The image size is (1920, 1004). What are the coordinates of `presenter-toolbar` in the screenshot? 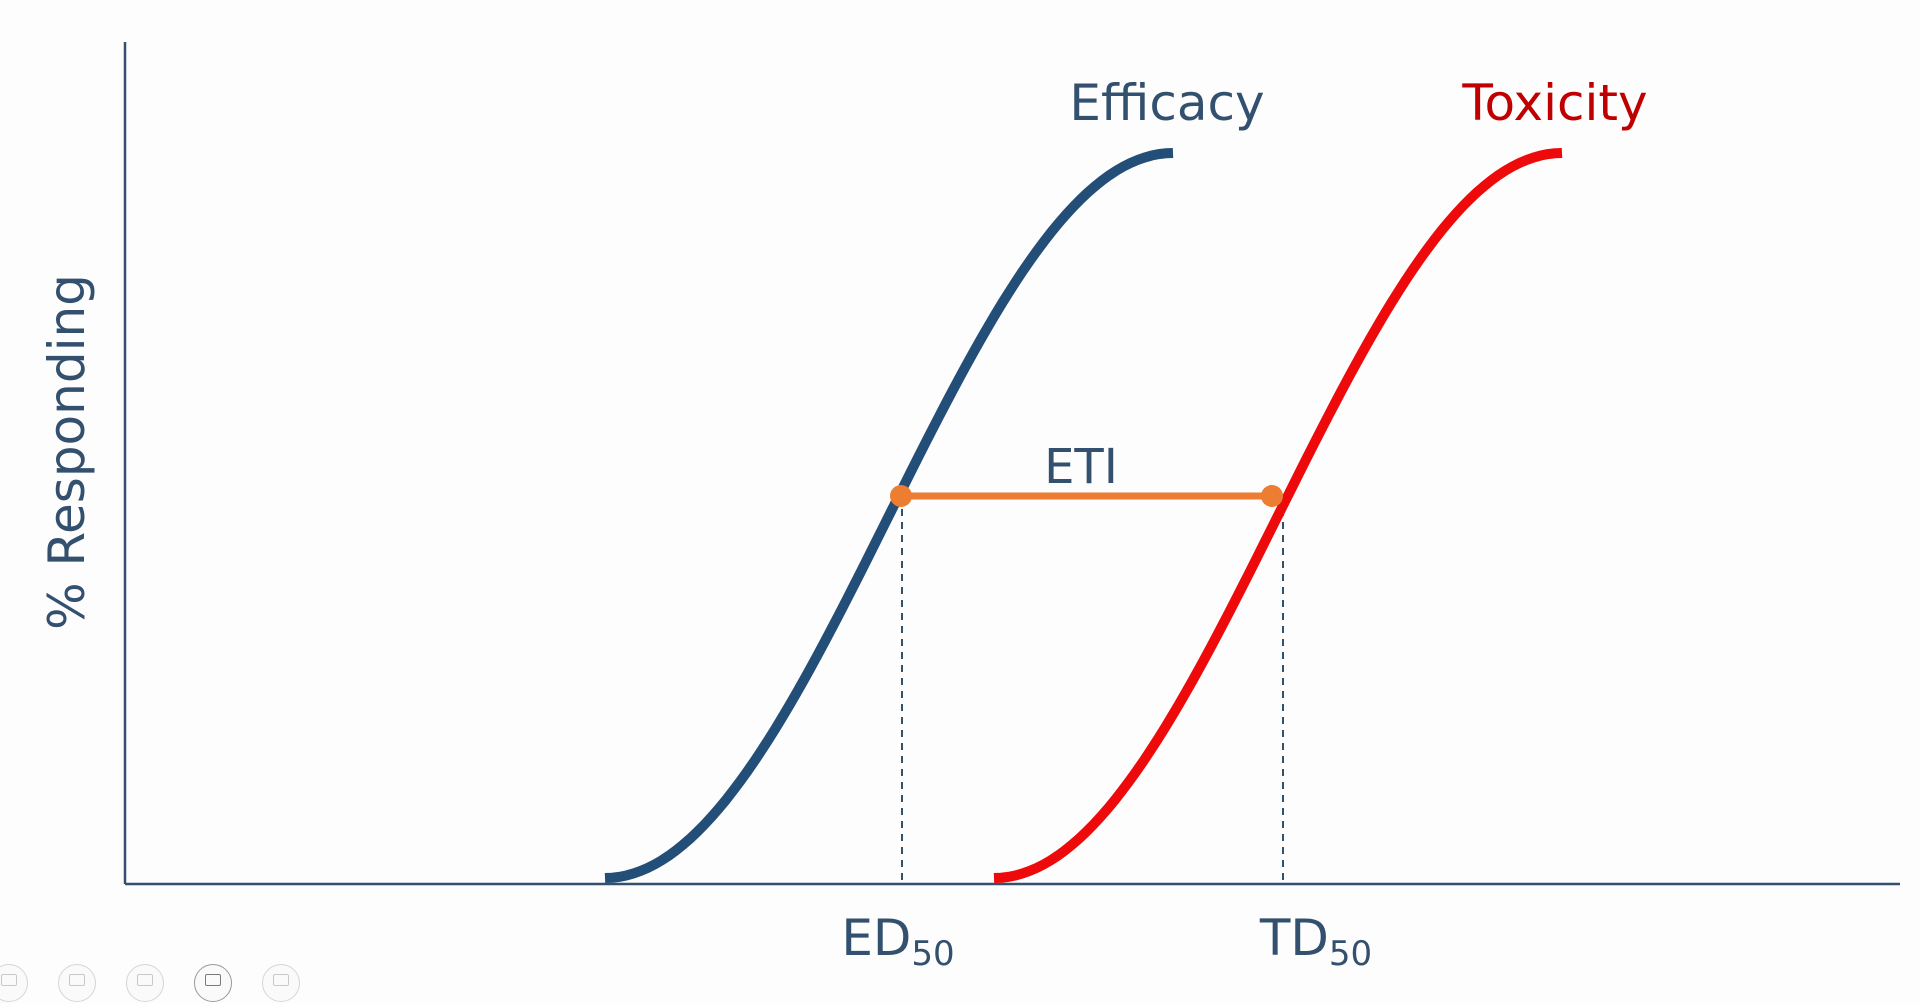 It's located at (150, 984).